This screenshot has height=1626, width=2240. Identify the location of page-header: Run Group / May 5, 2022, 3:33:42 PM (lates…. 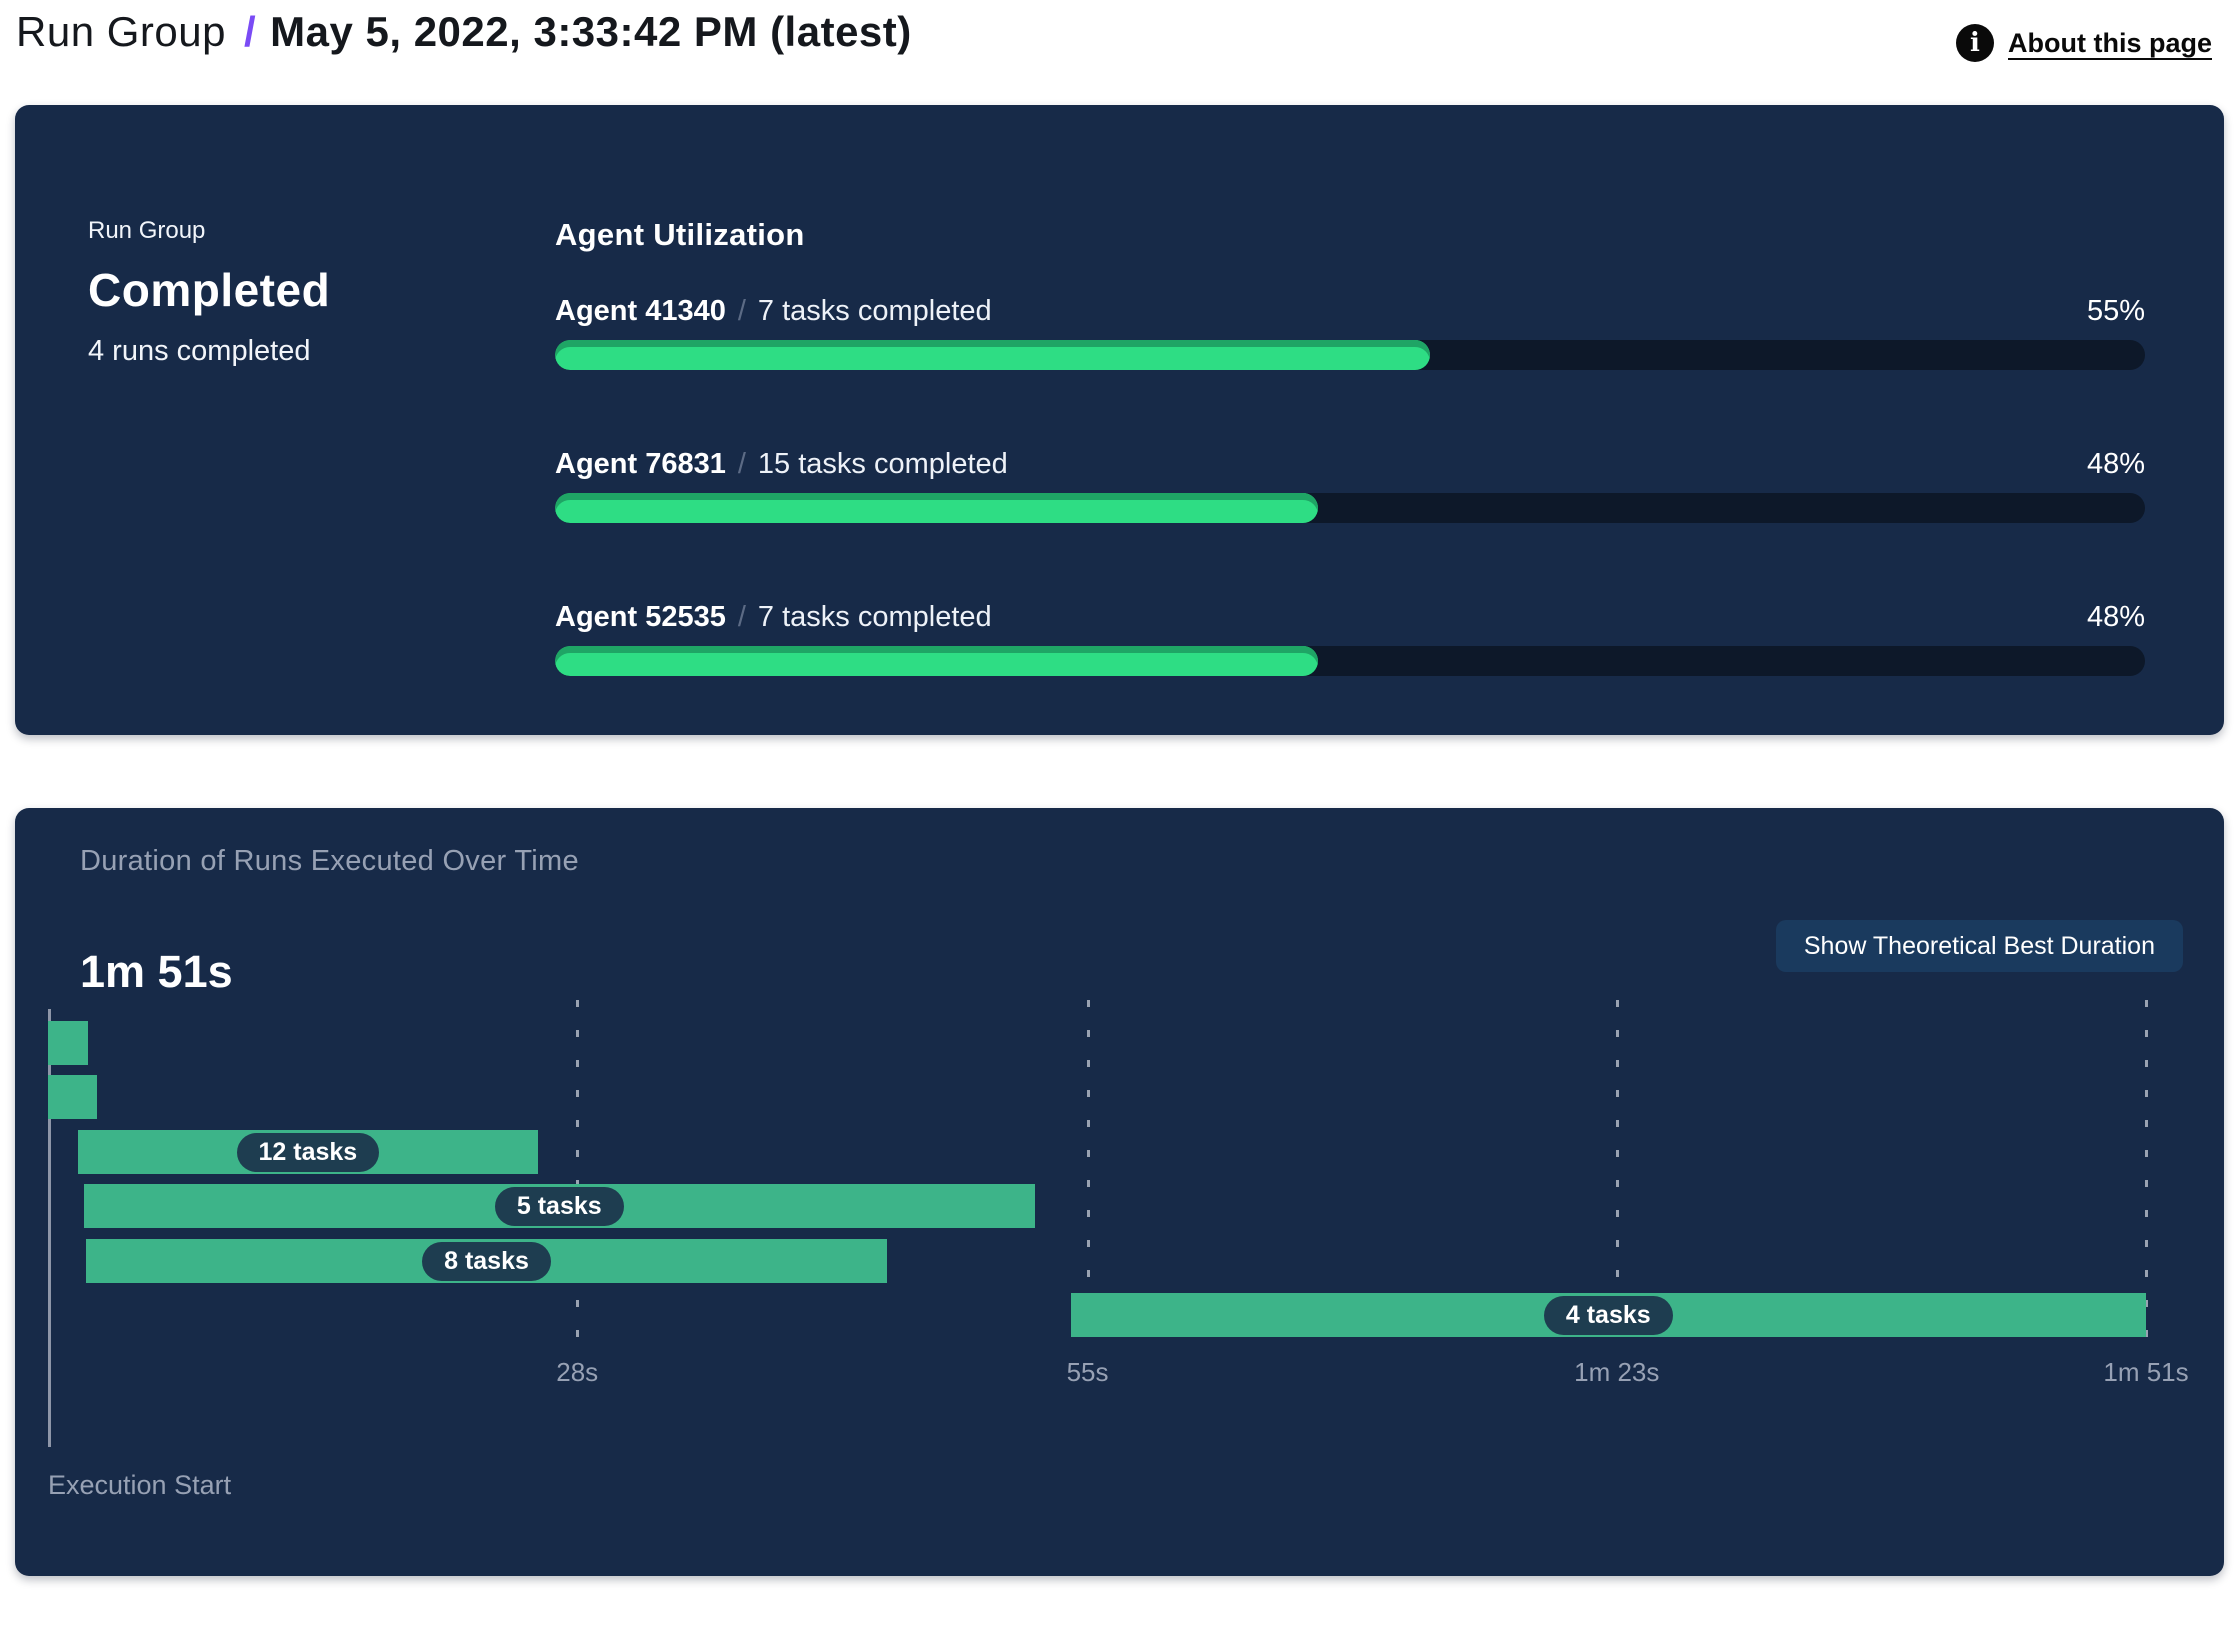
(1120, 47).